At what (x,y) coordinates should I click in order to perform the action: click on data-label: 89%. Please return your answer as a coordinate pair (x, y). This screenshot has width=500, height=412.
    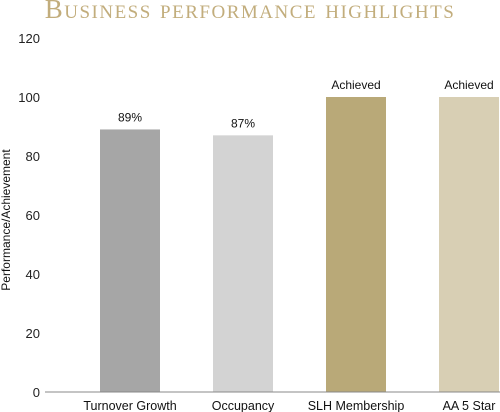
    Looking at the image, I should click on (130, 117).